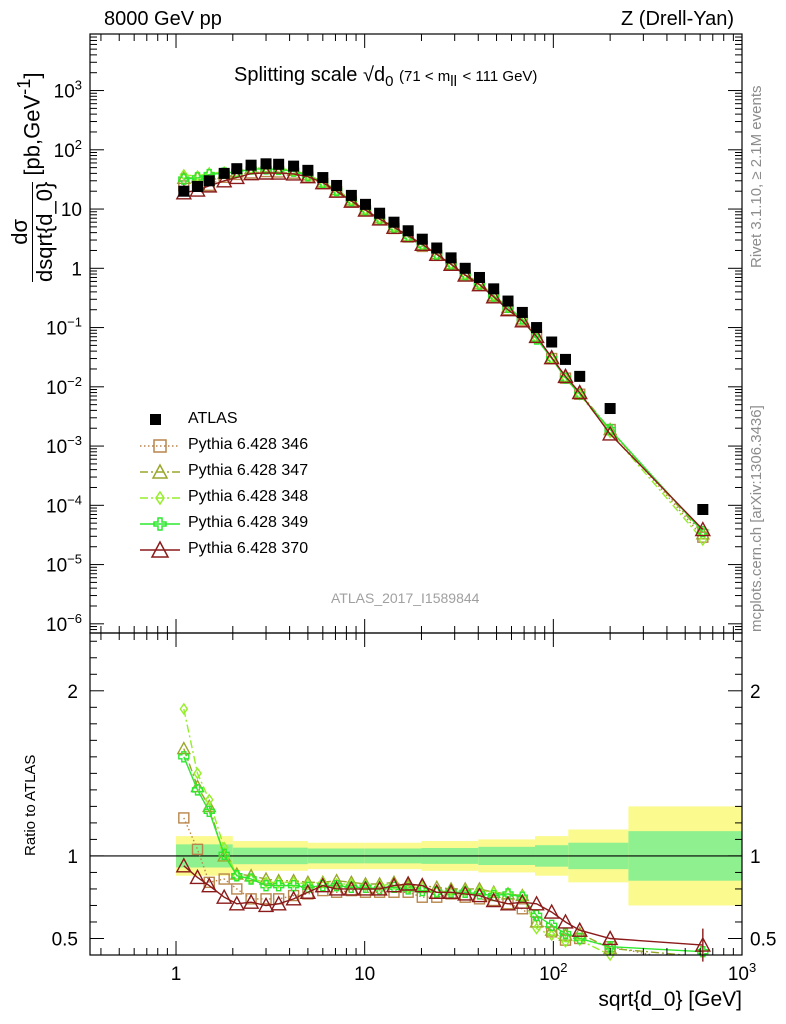  What do you see at coordinates (72, 692) in the screenshot?
I see `ratio-tick-label-left: 2` at bounding box center [72, 692].